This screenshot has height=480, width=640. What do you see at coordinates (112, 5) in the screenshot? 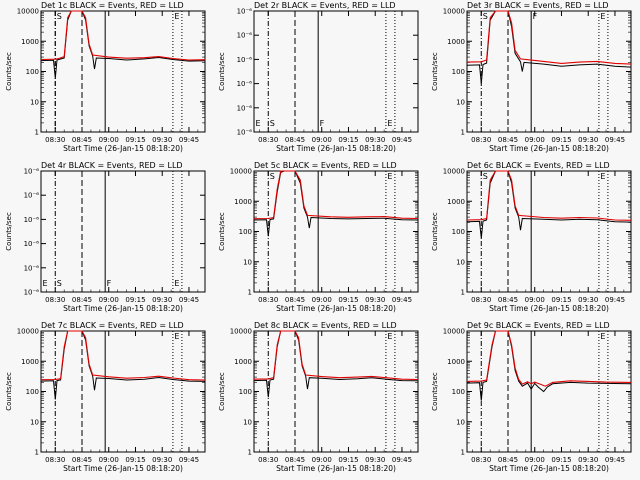
I see `chart-title: Det 1c BLACK = Events, RED = LLD` at bounding box center [112, 5].